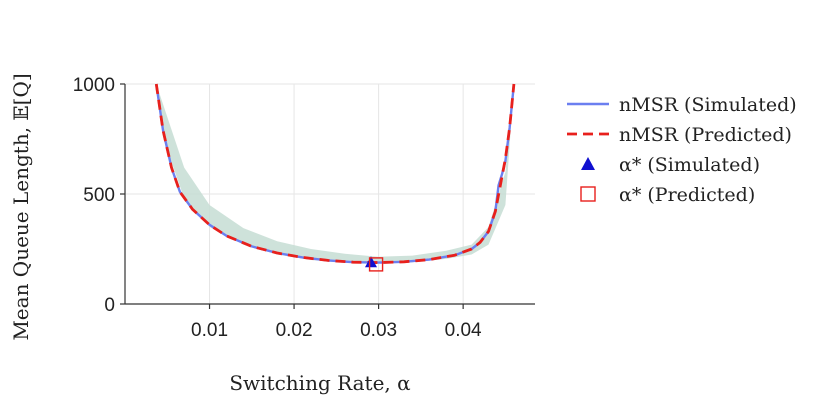 Image resolution: width=830 pixels, height=415 pixels. Describe the element at coordinates (209, 330) in the screenshot. I see `x-tick-label: 0.01` at that location.